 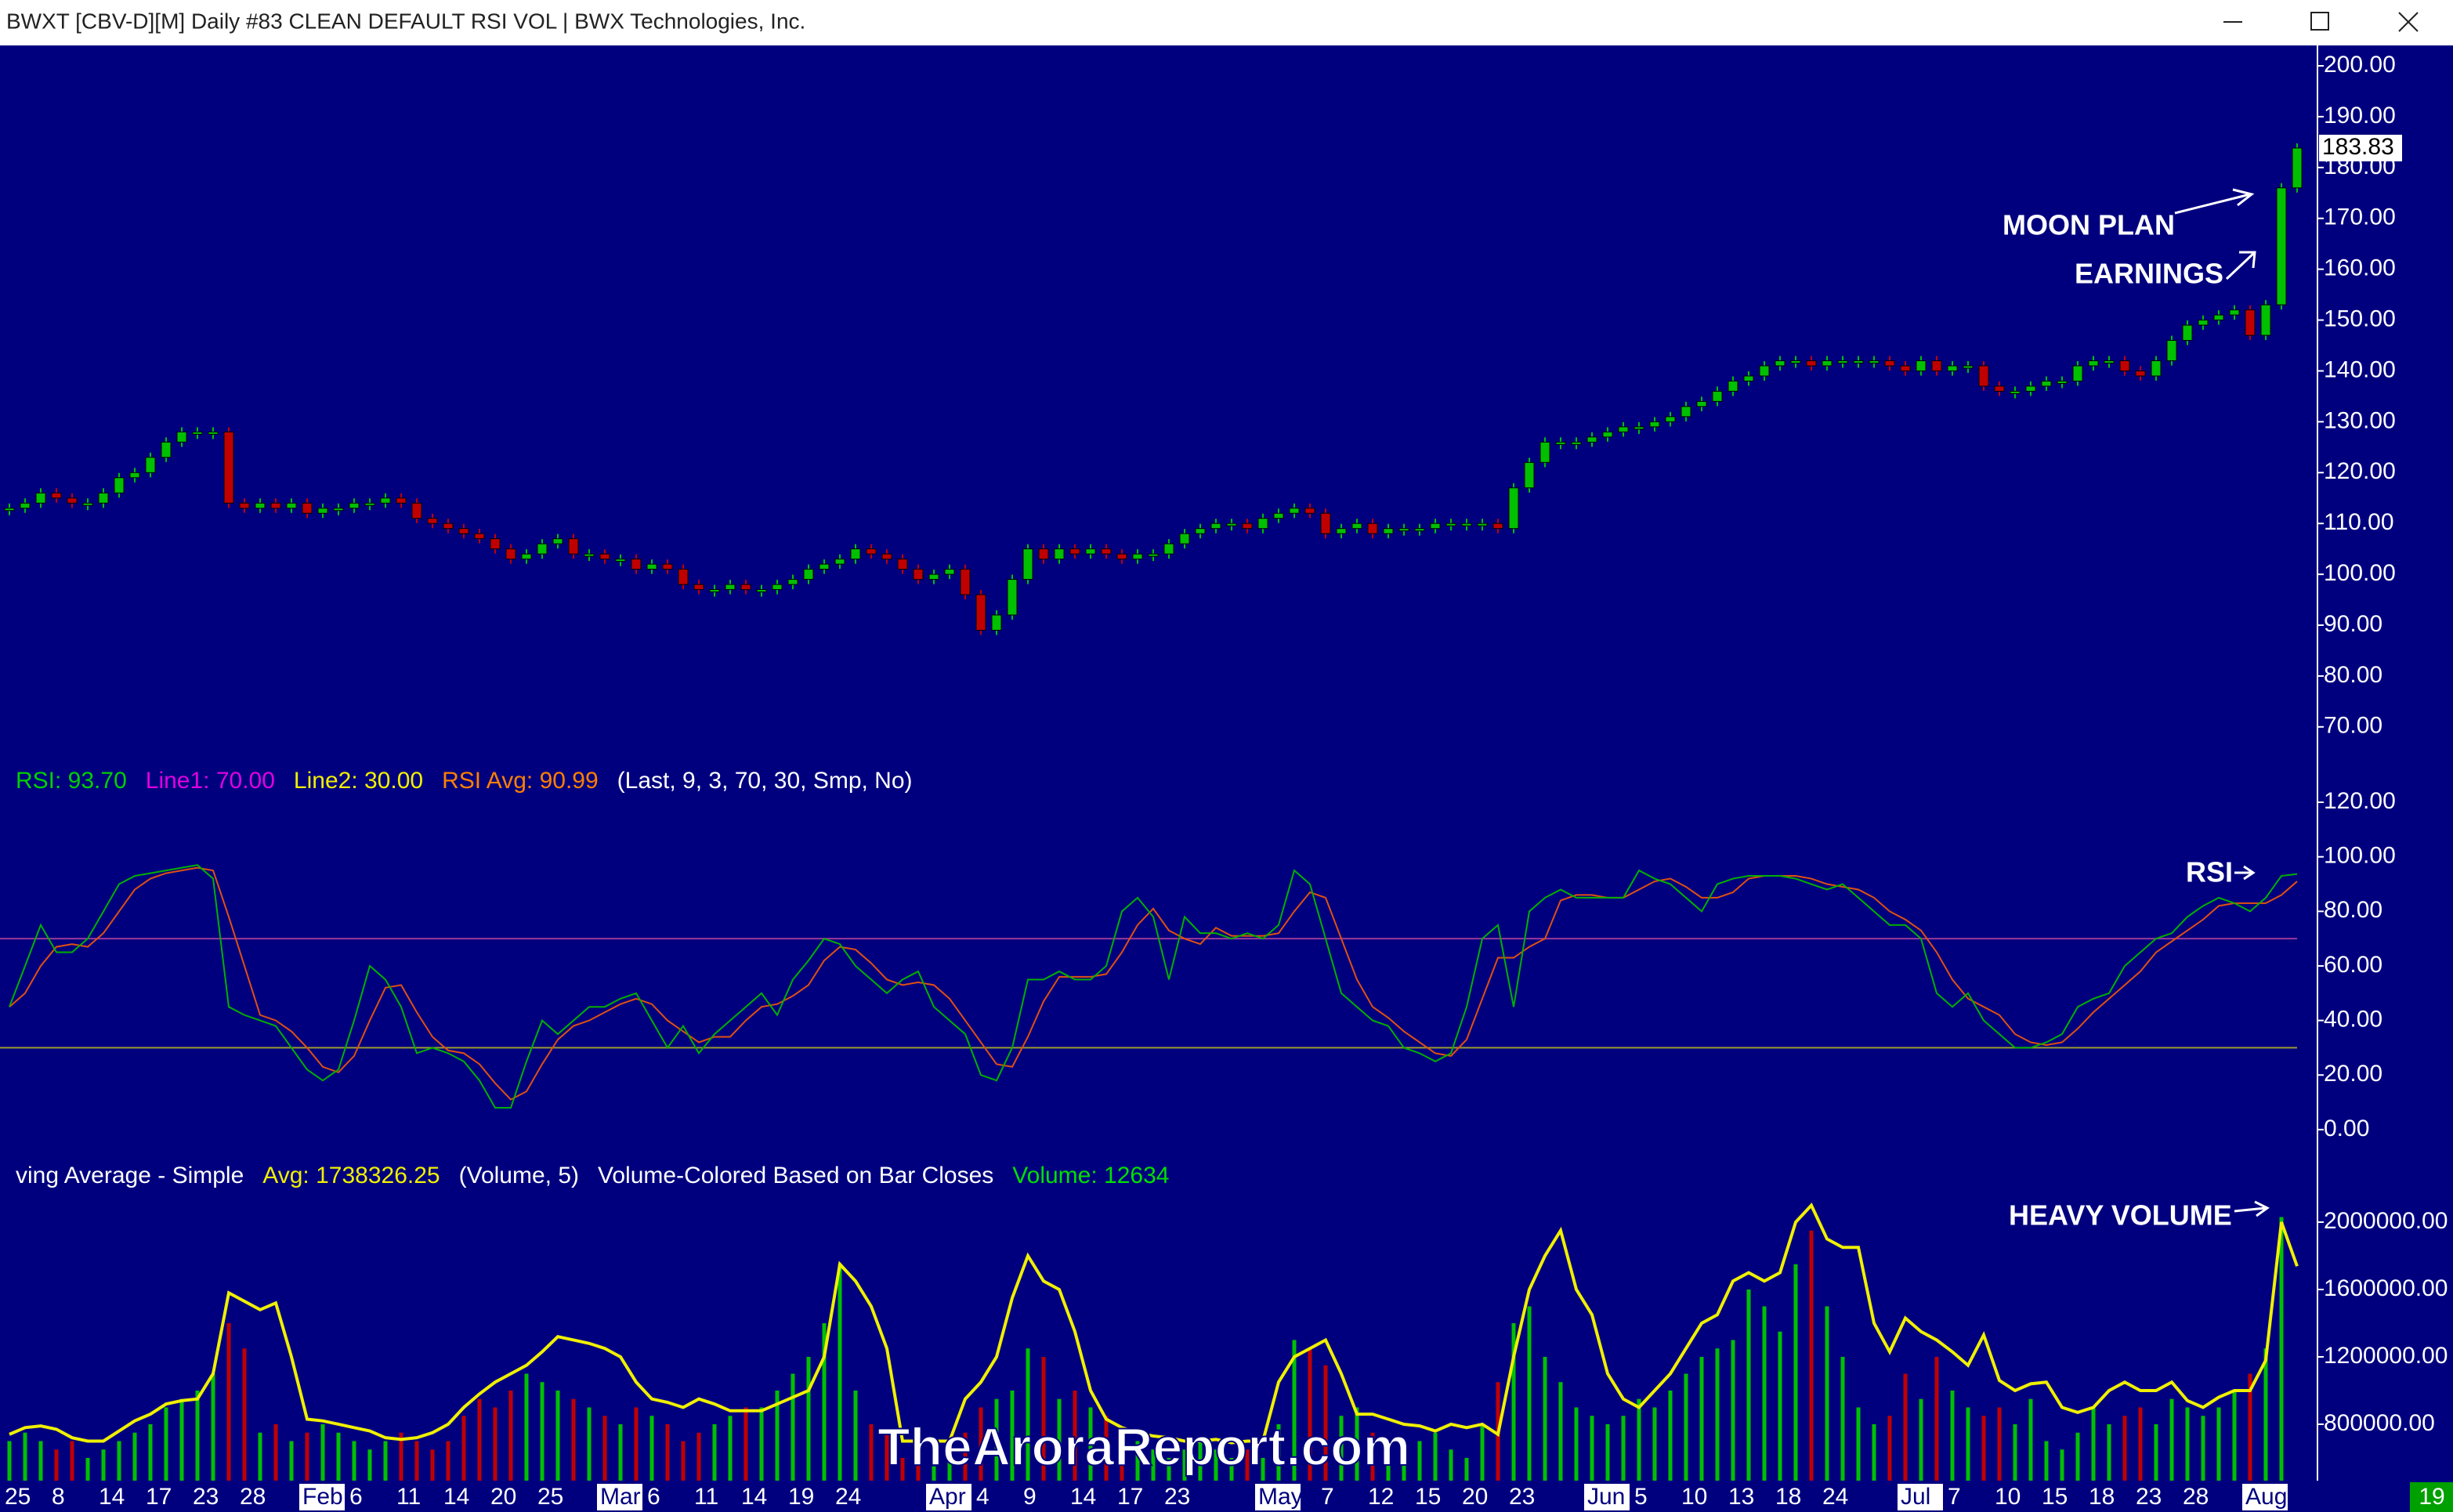 I want to click on title-bar, so click(x=1226, y=22).